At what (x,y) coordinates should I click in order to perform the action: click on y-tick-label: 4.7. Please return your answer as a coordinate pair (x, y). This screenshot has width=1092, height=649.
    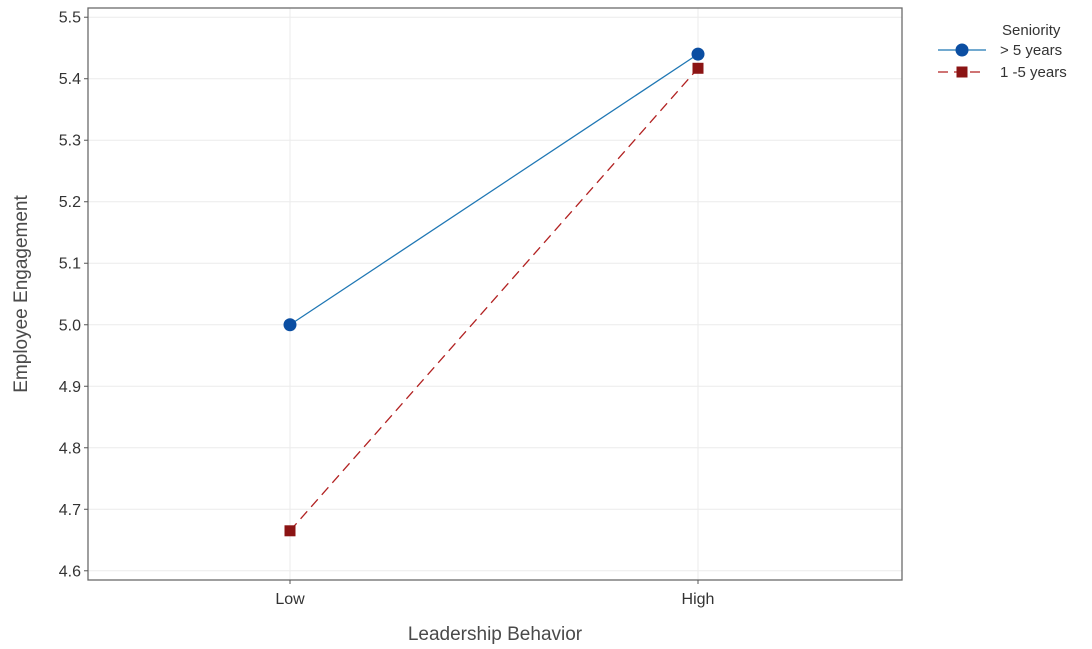
    Looking at the image, I should click on (70, 510).